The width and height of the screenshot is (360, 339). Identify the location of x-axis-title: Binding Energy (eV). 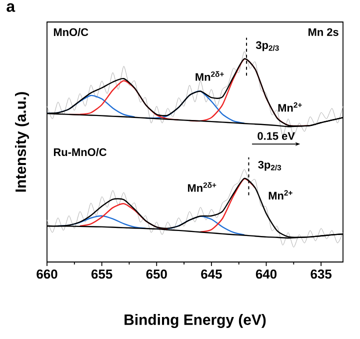
(195, 321).